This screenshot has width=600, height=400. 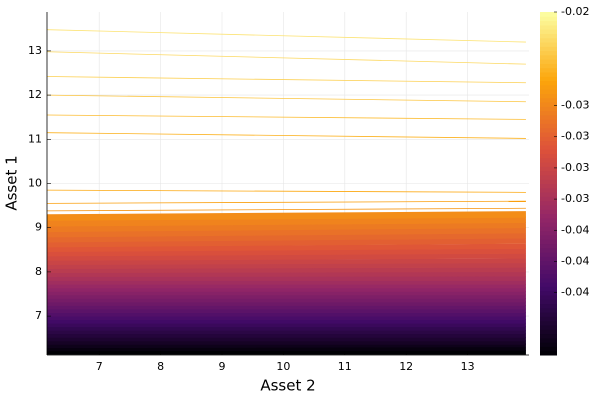 I want to click on x-axis-label: Asset 2, so click(x=287, y=386).